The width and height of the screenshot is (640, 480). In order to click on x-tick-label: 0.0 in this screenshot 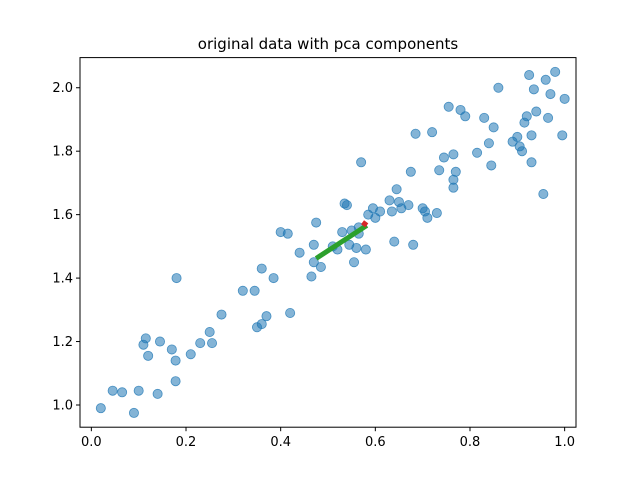, I will do `click(91, 442)`.